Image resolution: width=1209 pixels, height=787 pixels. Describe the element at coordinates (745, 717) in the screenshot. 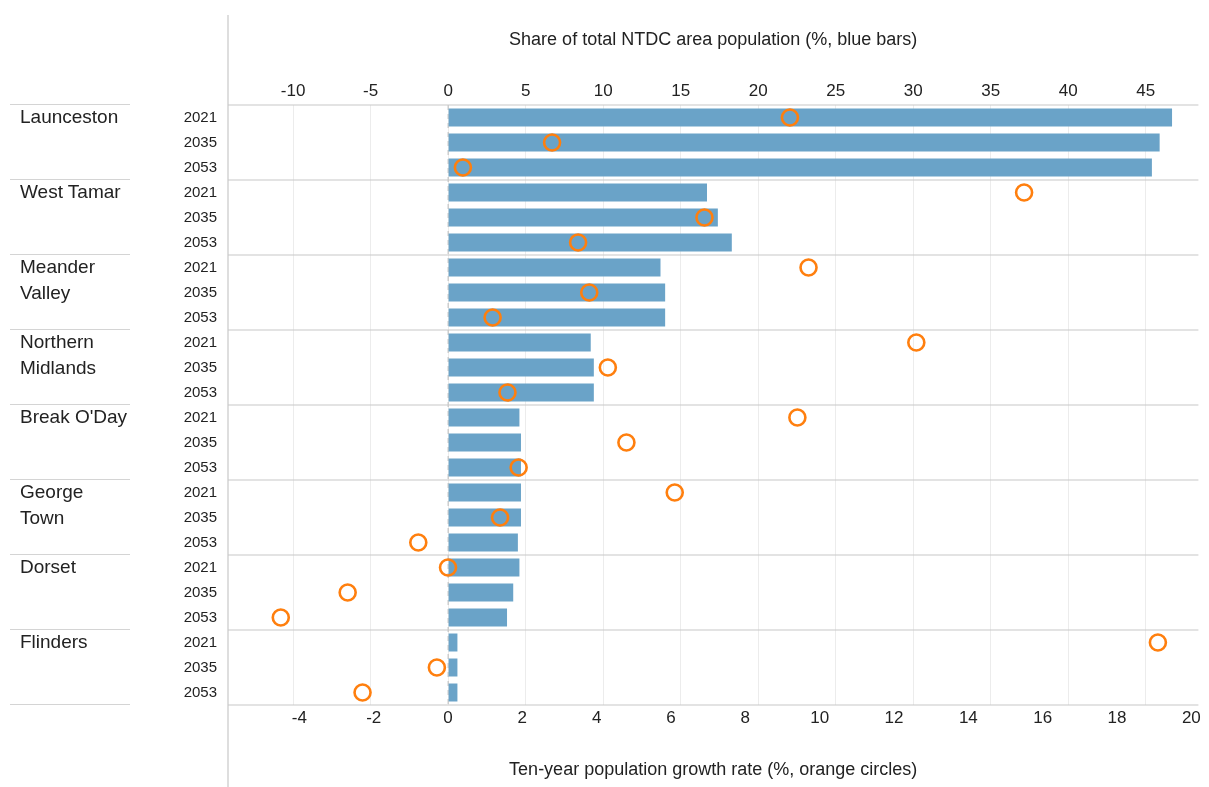

I see `x-tick-label: 8` at that location.